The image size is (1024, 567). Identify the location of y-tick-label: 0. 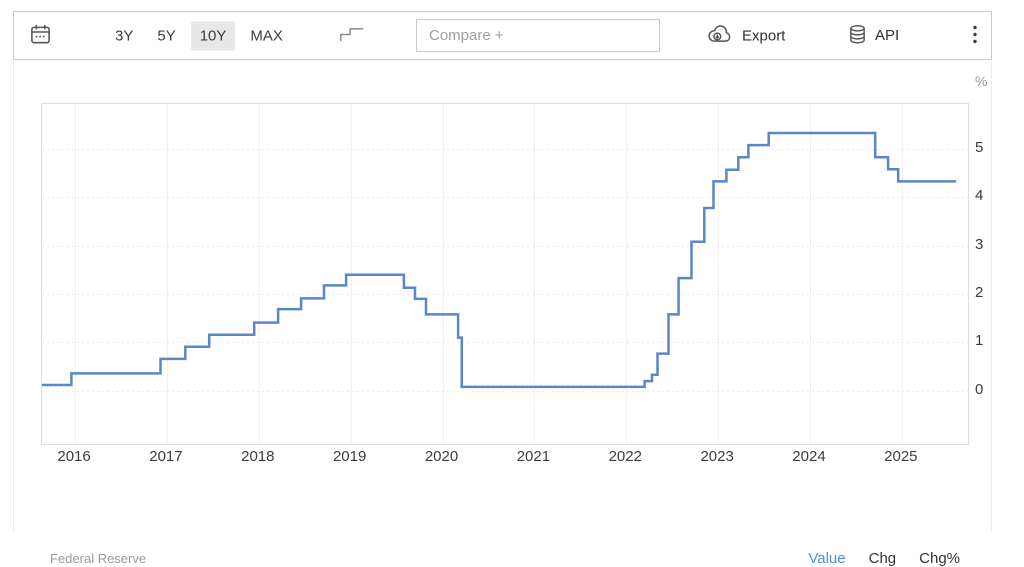
(979, 389).